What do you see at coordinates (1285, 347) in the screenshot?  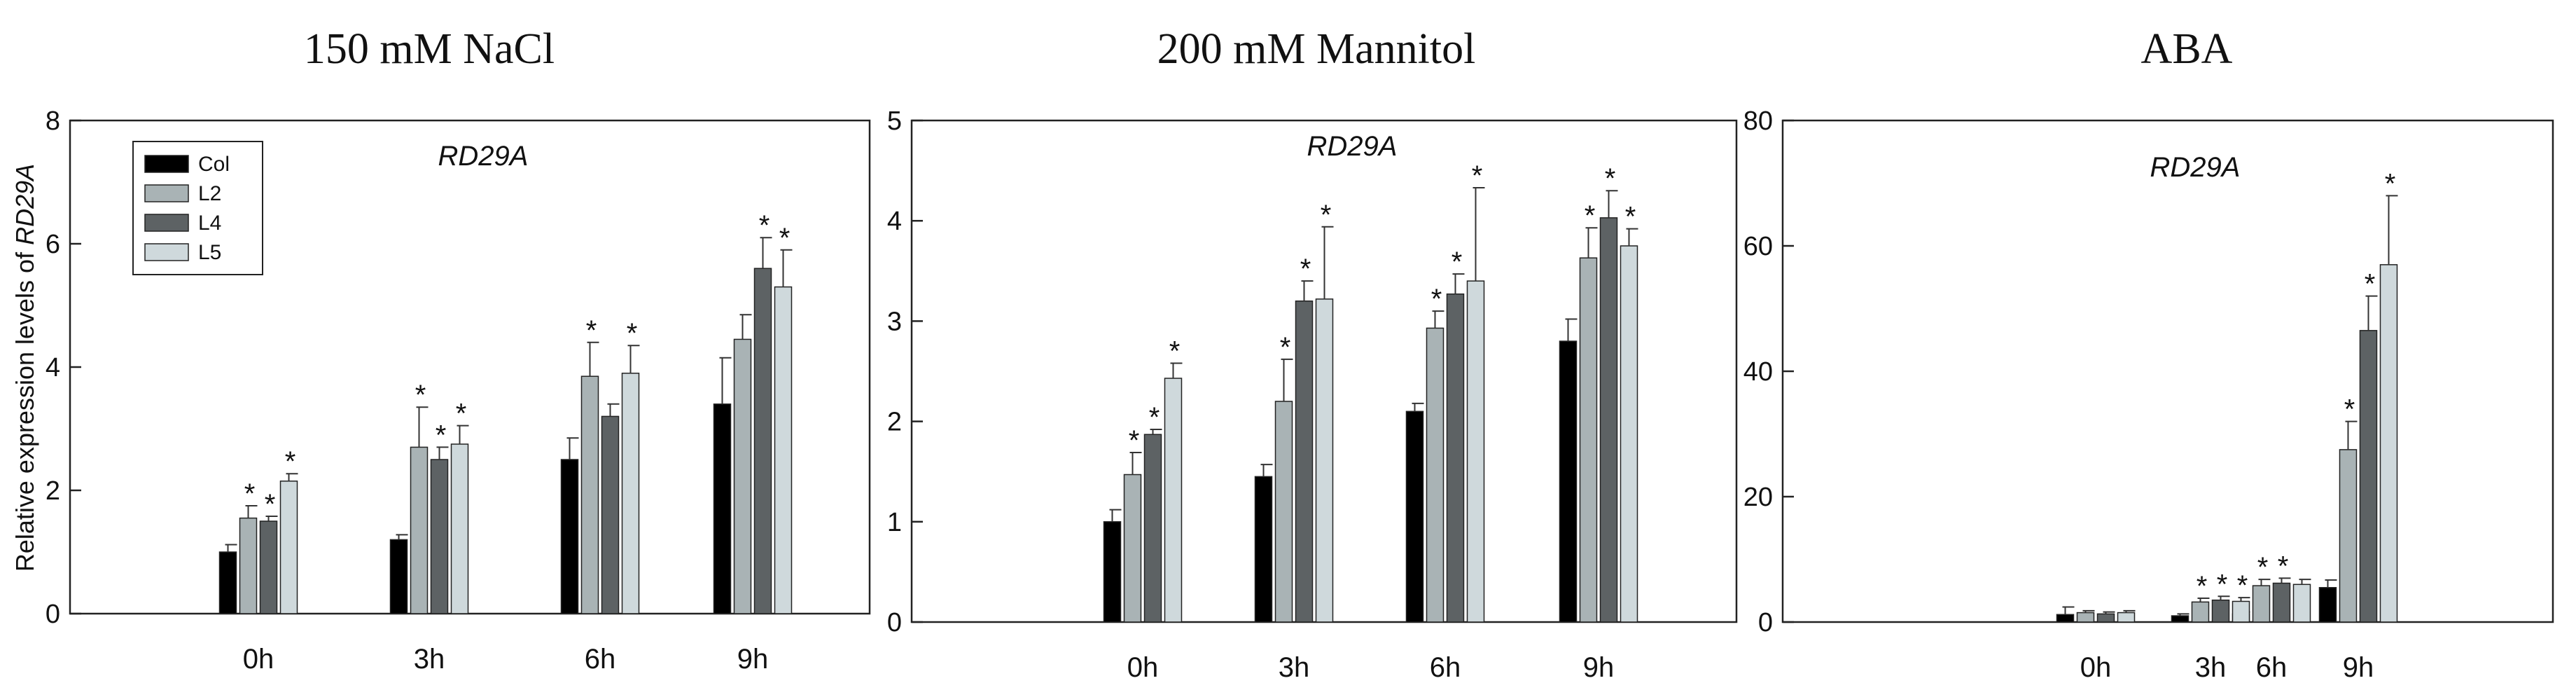 I see `significance-mark-mannitol-l2-3h: *` at bounding box center [1285, 347].